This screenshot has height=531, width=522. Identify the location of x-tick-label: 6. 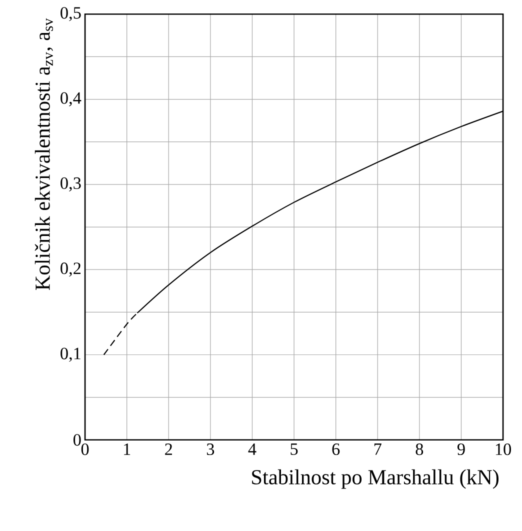
(336, 449).